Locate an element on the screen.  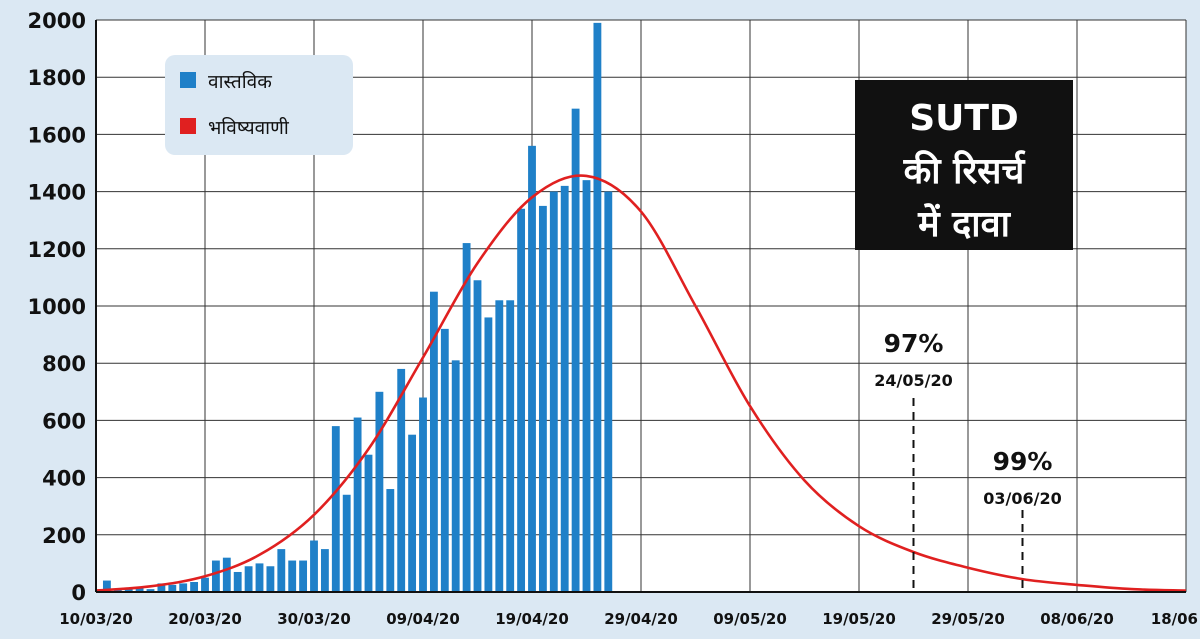
milestone-percent: 97% is located at coordinates (914, 343).